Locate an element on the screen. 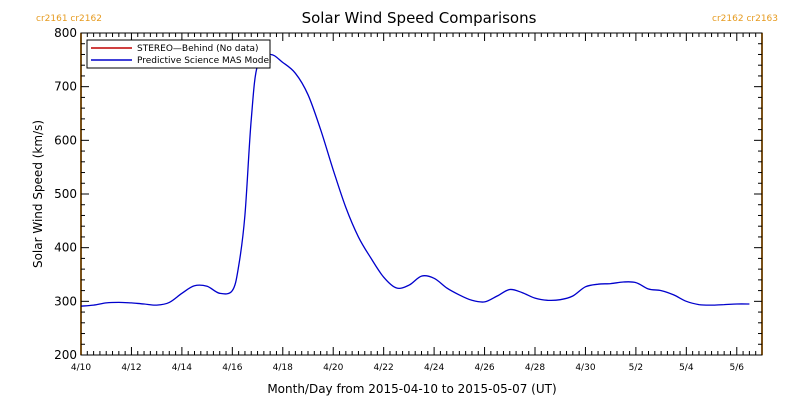 The image size is (800, 400). x-tick-label: 4/24 is located at coordinates (434, 368).